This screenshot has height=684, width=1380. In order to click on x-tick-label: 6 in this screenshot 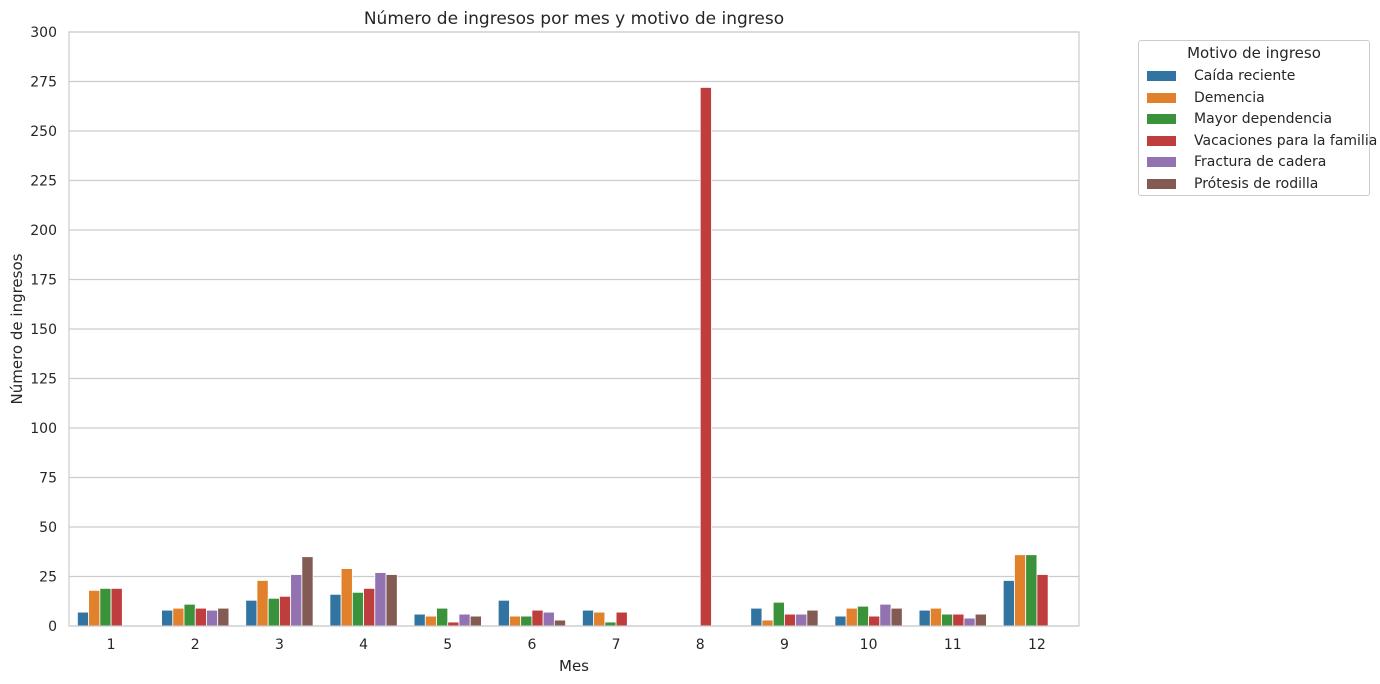, I will do `click(531, 645)`.